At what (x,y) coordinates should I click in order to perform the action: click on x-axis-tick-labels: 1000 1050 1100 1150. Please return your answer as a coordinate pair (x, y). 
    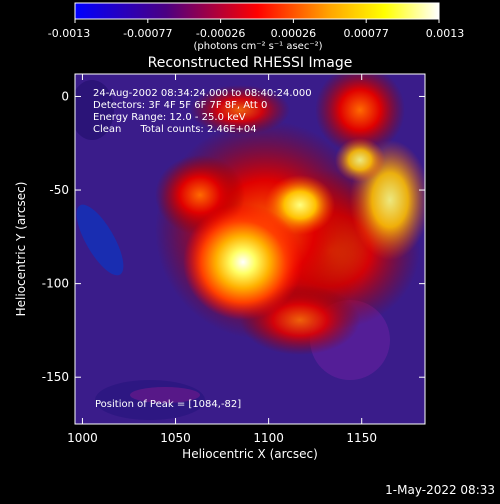
    Looking at the image, I should click on (222, 438).